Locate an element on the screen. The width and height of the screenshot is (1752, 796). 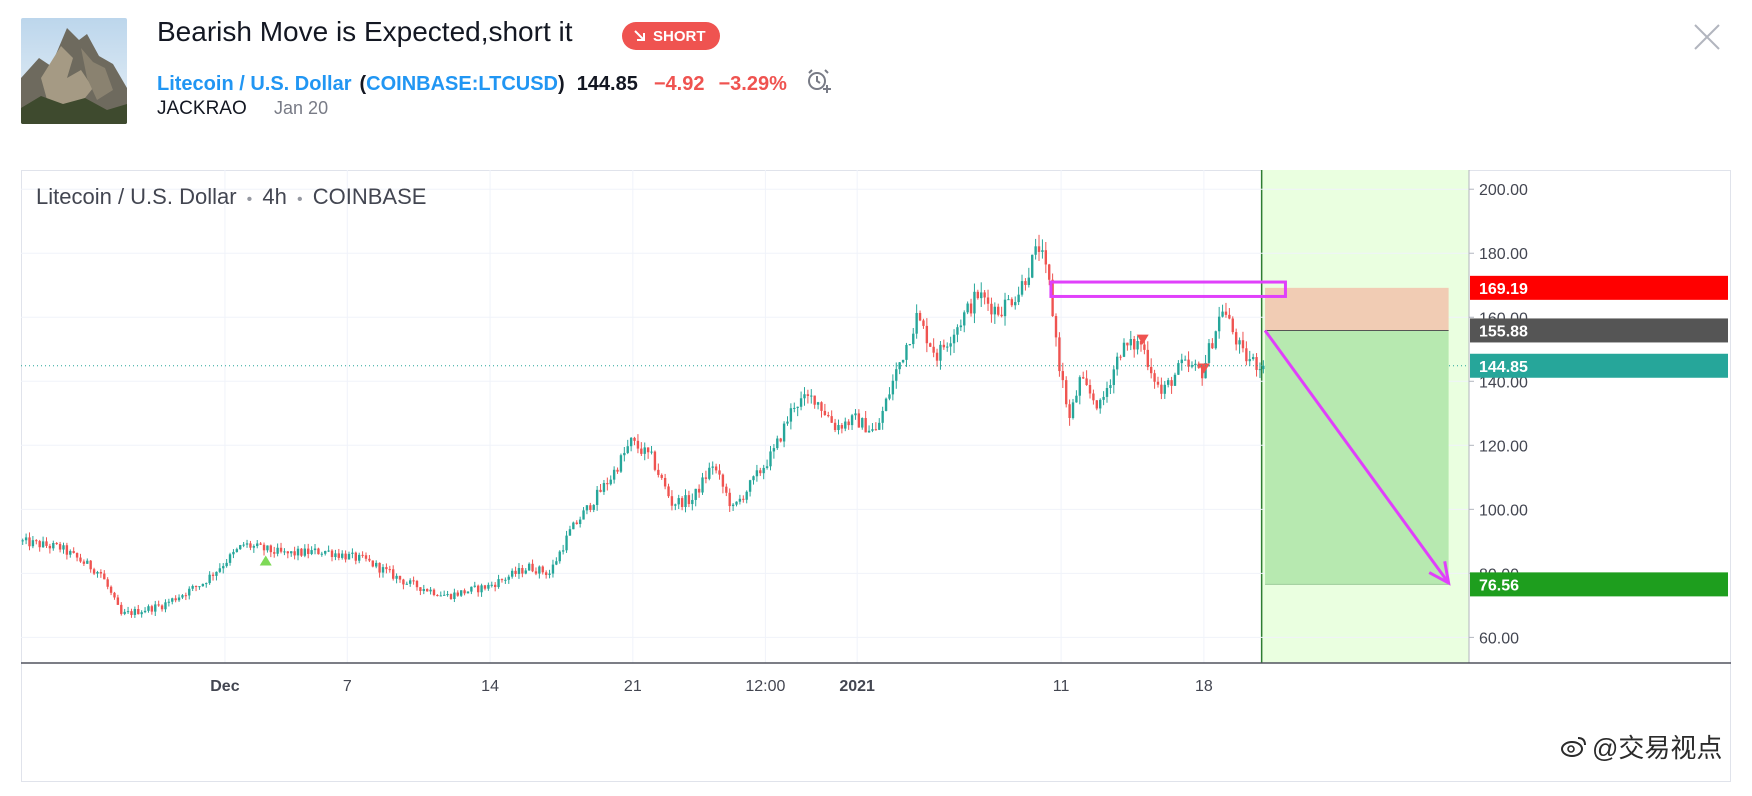
author-avatar is located at coordinates (74, 71).